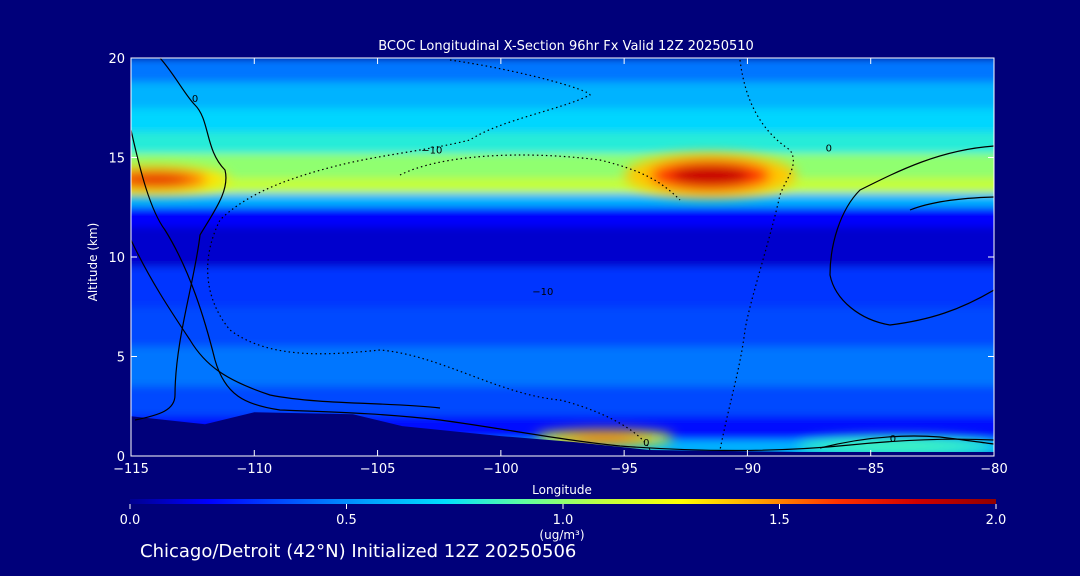 This screenshot has height=576, width=1080. Describe the element at coordinates (121, 457) in the screenshot. I see `y-tick-label-0: 0` at that location.